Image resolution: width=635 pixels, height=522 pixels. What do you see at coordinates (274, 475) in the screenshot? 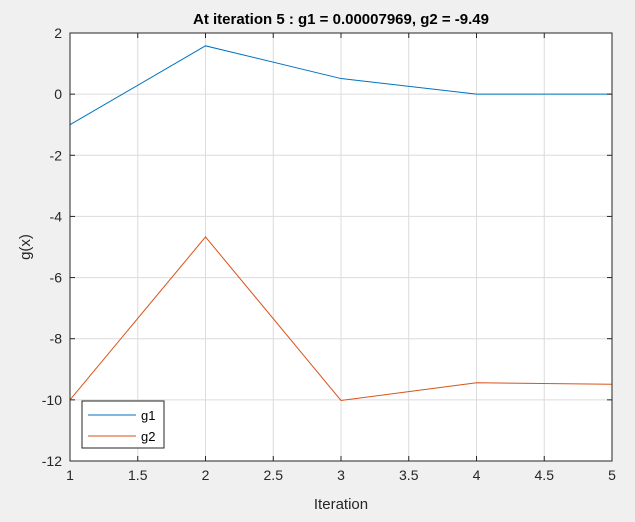
I see `x-tick-label: 2.5` at bounding box center [274, 475].